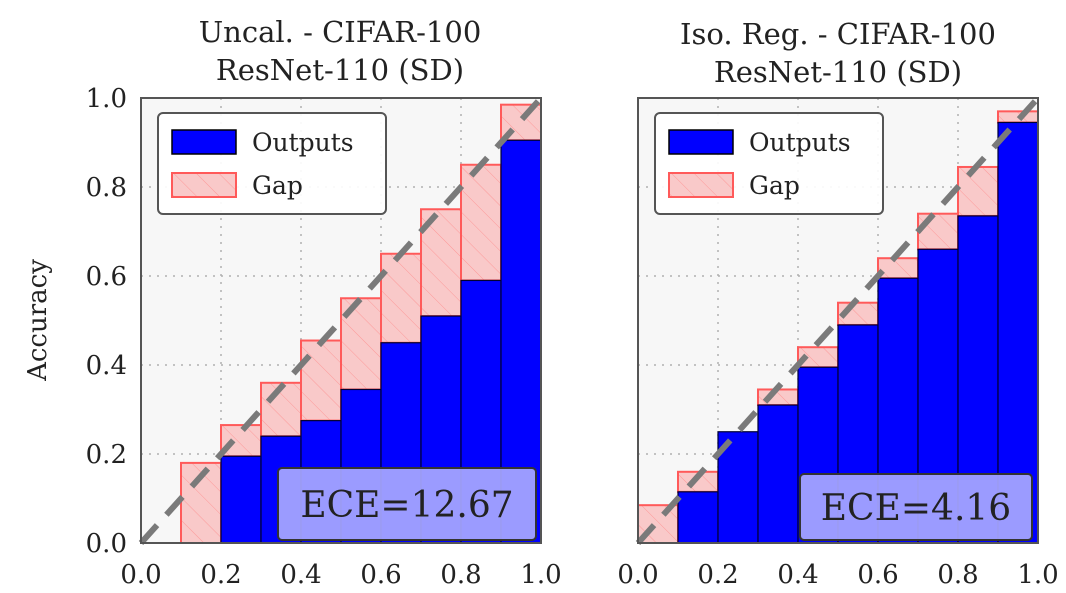 Image resolution: width=1066 pixels, height=593 pixels. What do you see at coordinates (340, 32) in the screenshot?
I see `panel-title-line-1: Uncal. - CIFAR-100` at bounding box center [340, 32].